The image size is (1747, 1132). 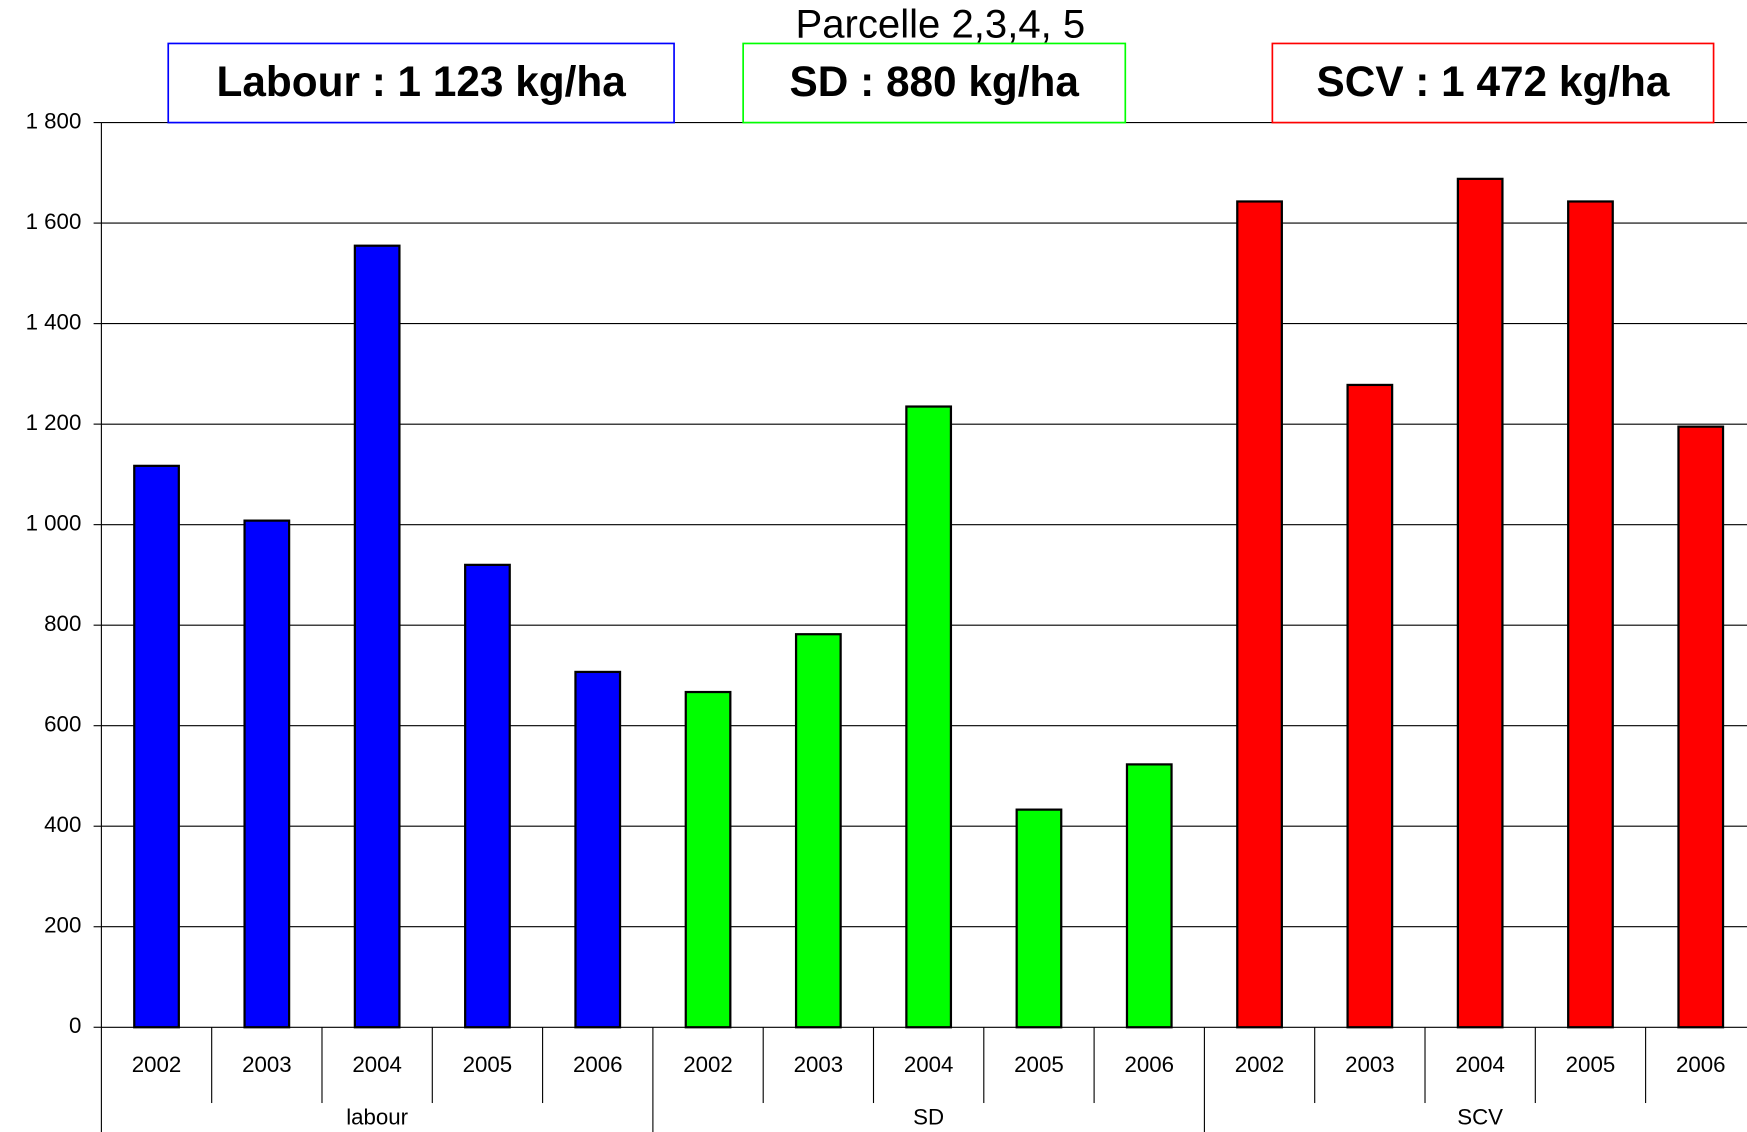 I want to click on y-tick-label: 600, so click(x=62, y=724).